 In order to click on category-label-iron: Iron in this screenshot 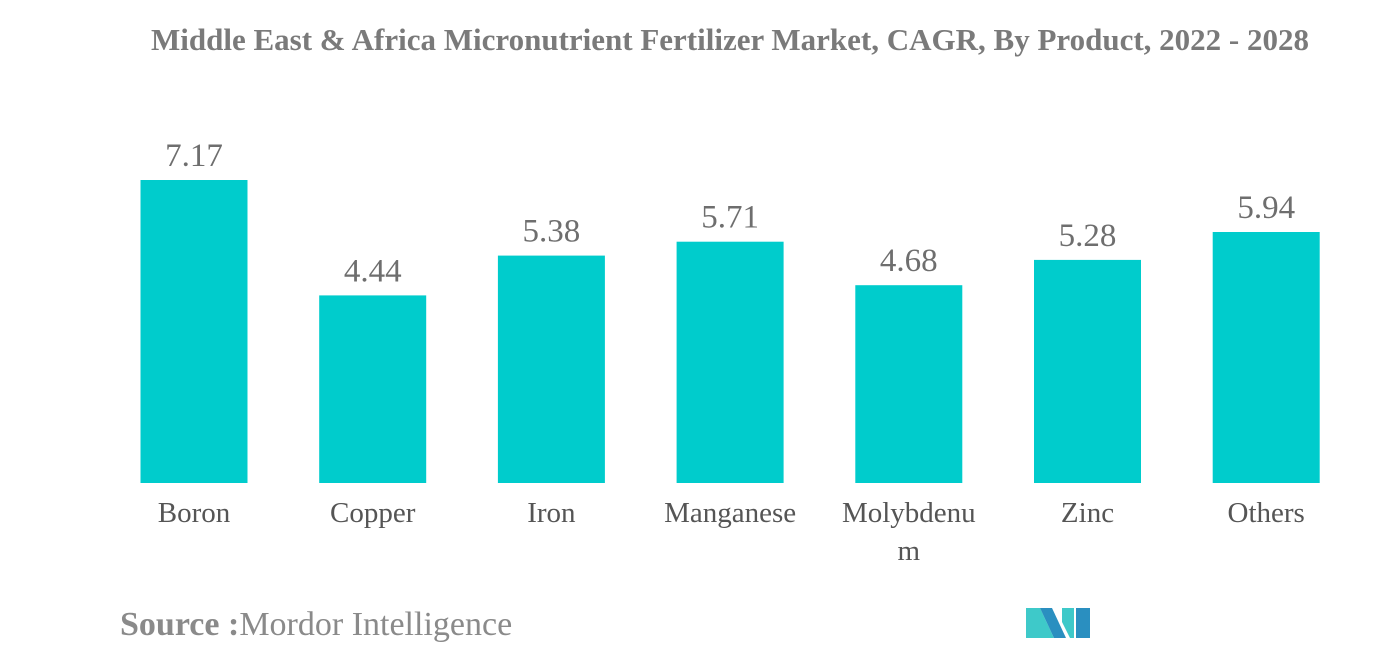, I will do `click(551, 513)`.